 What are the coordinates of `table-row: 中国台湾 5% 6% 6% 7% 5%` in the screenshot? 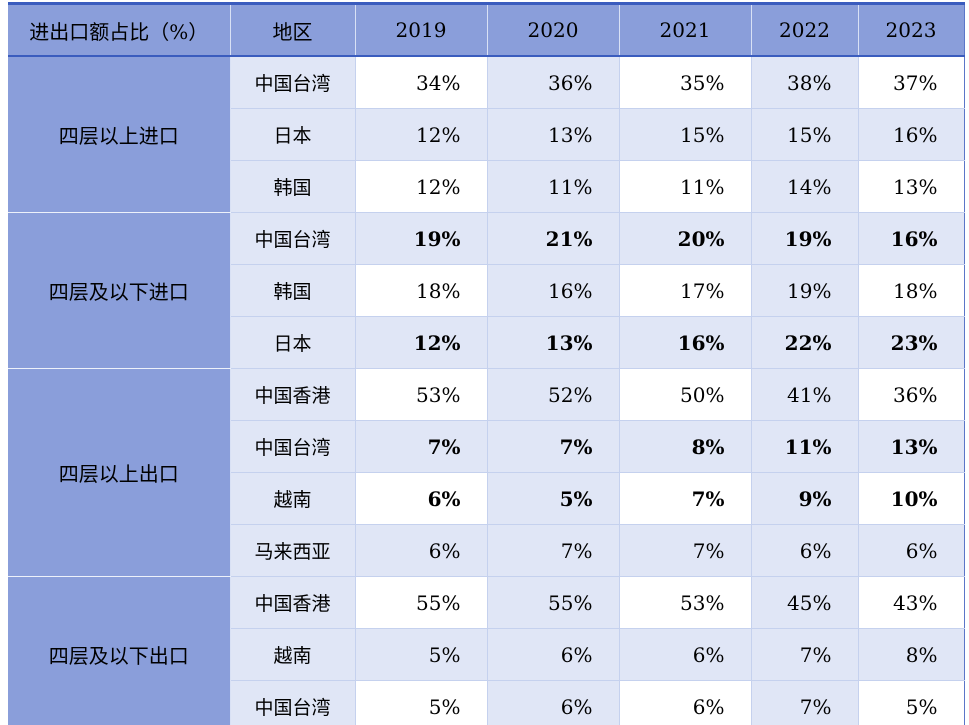 It's located at (486, 702).